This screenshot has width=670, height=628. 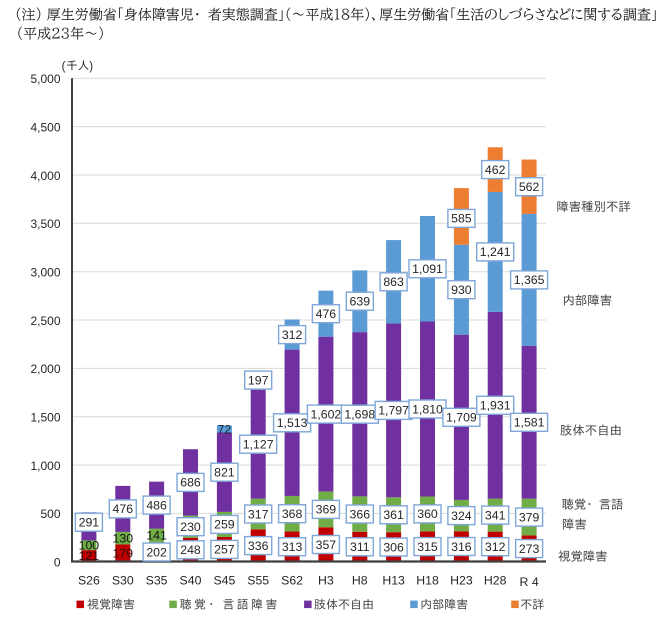 What do you see at coordinates (123, 581) in the screenshot?
I see `svg-text: S30` at bounding box center [123, 581].